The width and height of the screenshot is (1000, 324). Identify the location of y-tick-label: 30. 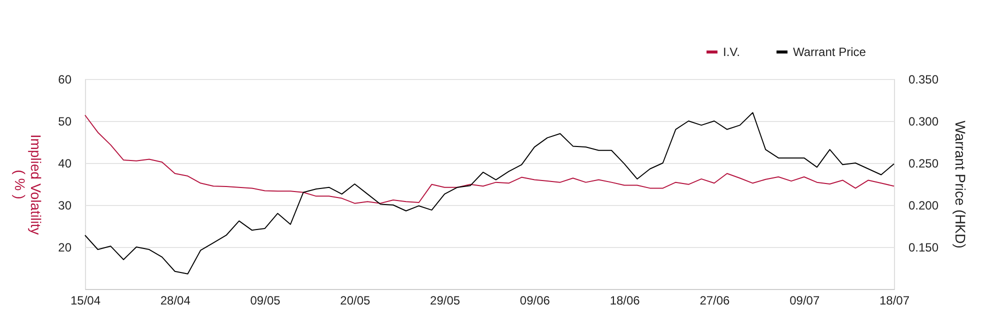
(65, 205).